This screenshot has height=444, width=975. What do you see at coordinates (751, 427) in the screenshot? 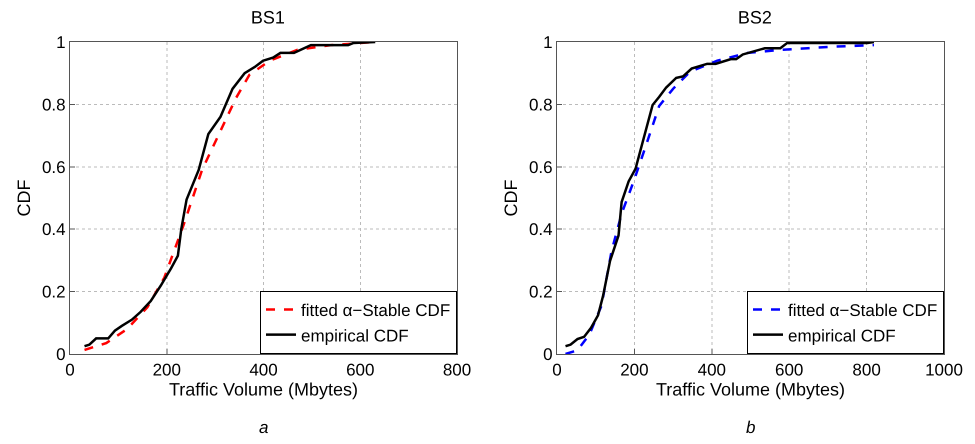
I see `text: b` at bounding box center [751, 427].